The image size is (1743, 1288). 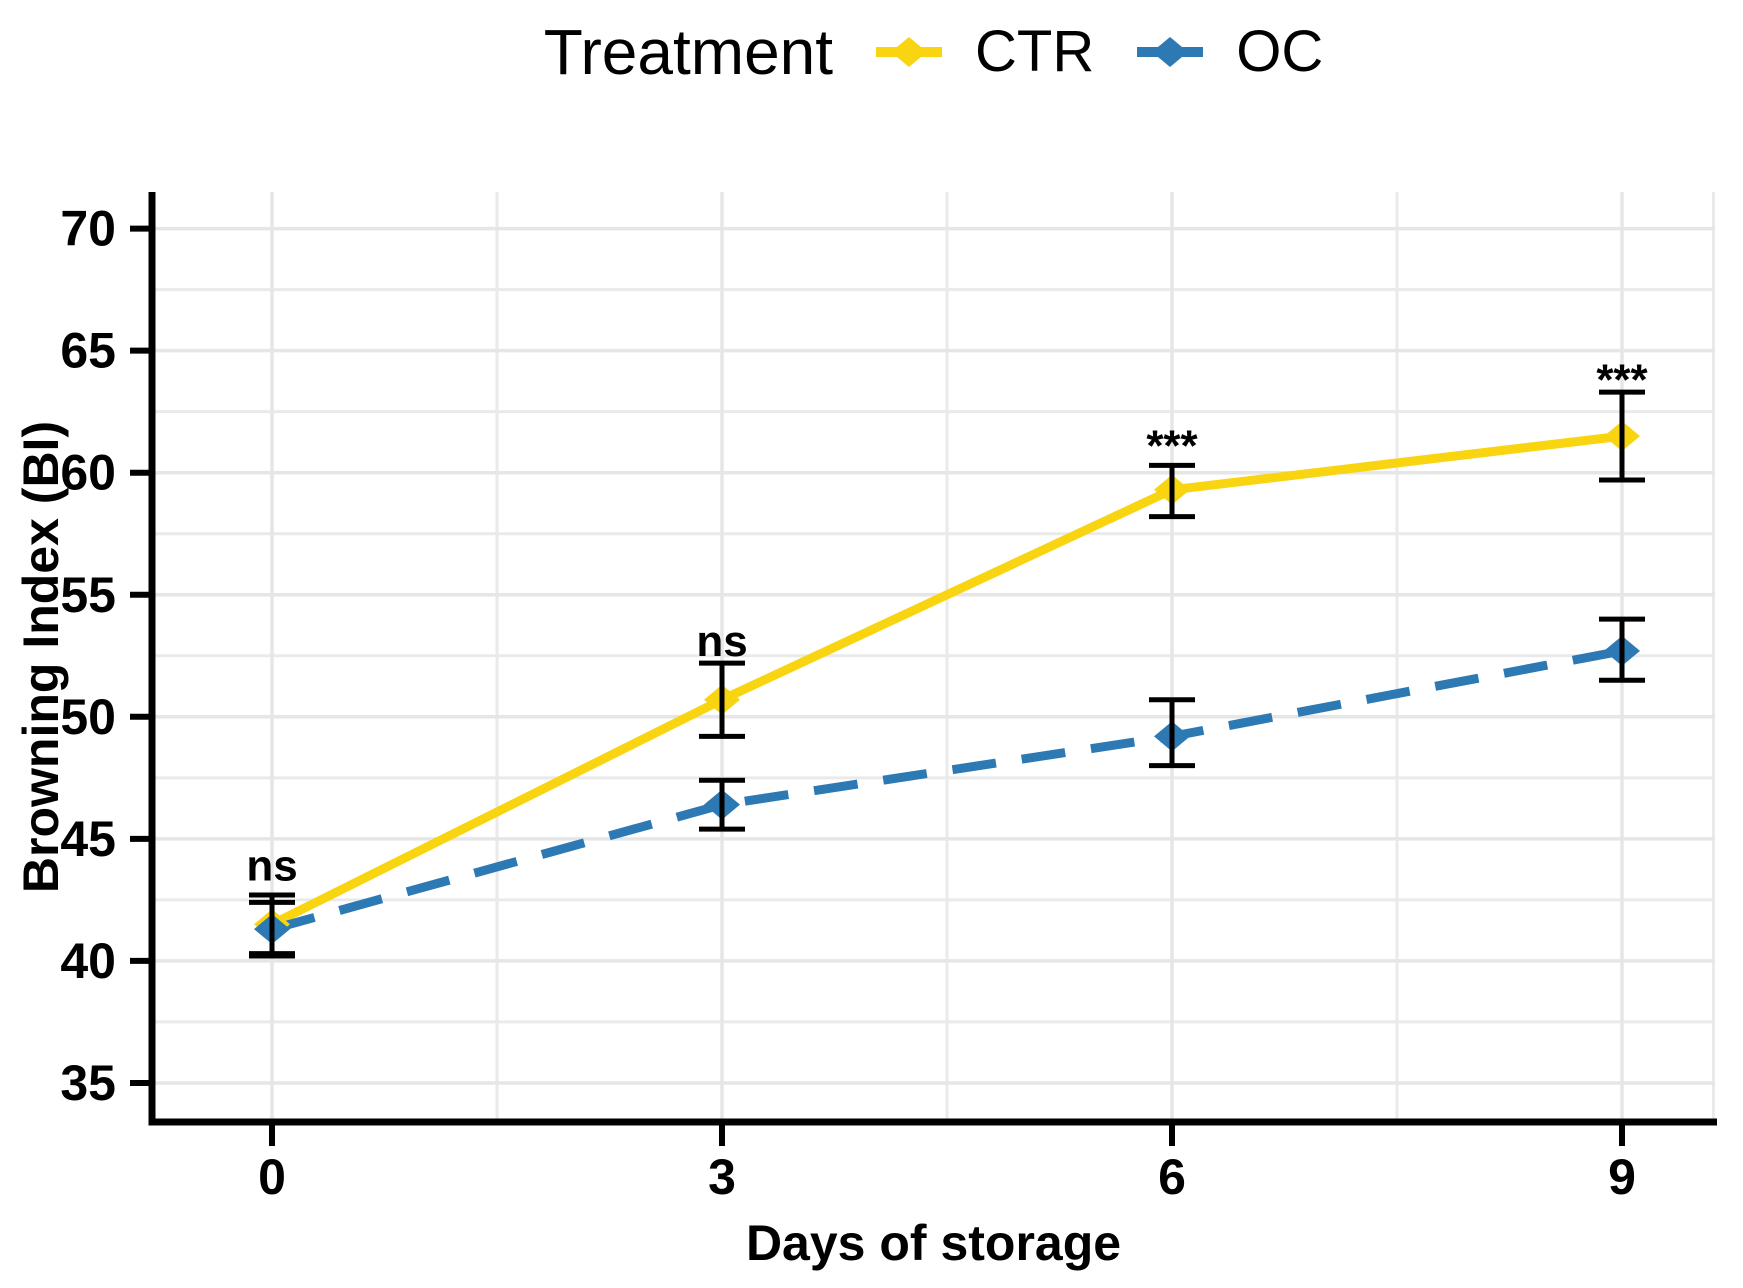 I want to click on significance-label-day0: ns, so click(x=271, y=865).